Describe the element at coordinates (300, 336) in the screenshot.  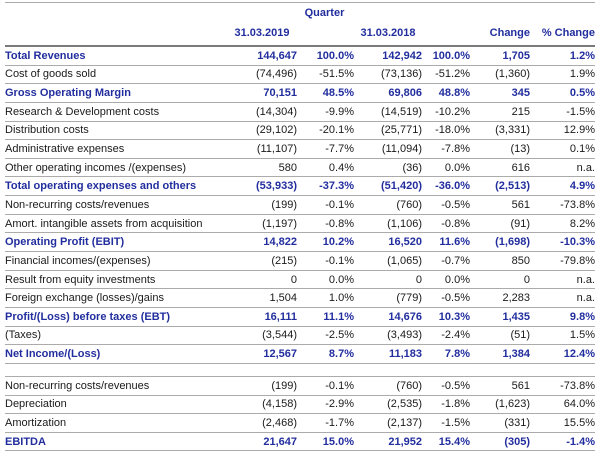
I see `table-row: (Taxes) (3,544) -2.5% (3,493) -2.4% (51) 1.5%` at that location.